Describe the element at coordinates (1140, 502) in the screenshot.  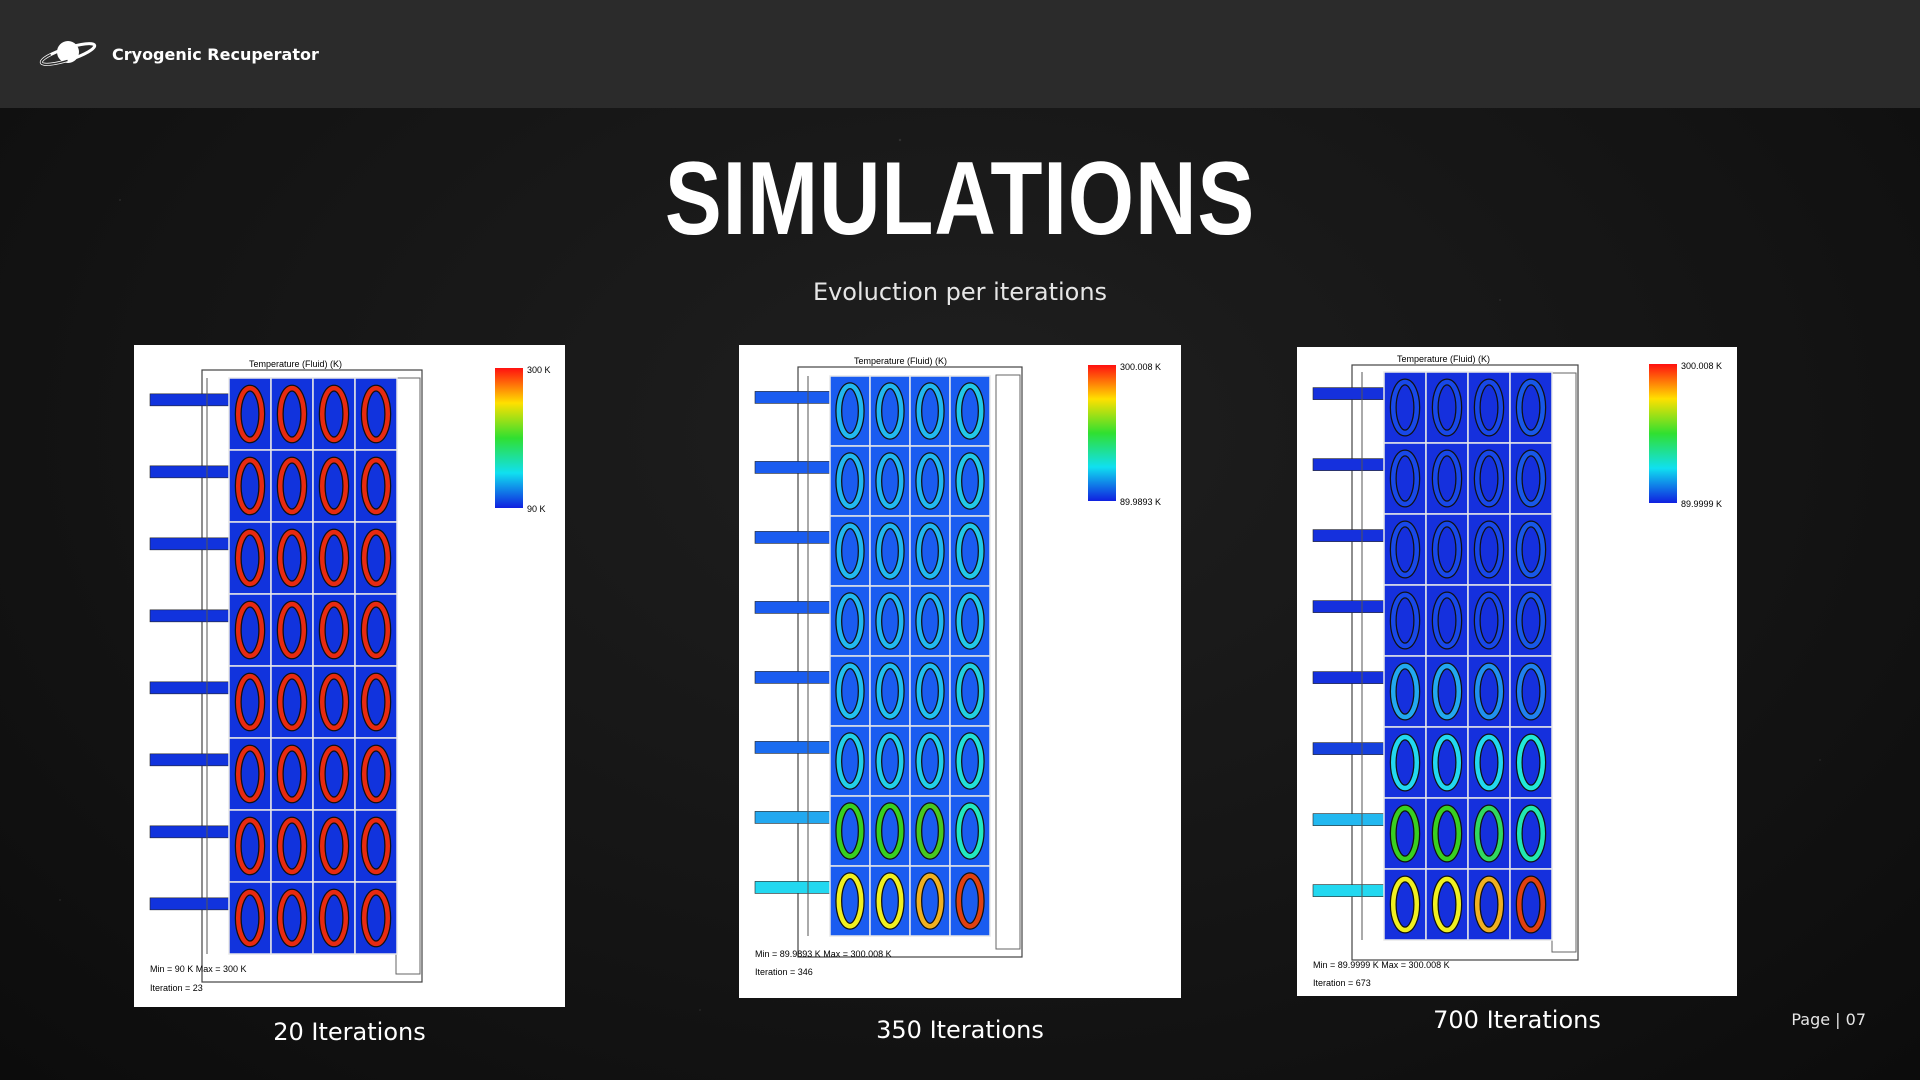
I see `colorbar-min-label: 89.9893 K` at that location.